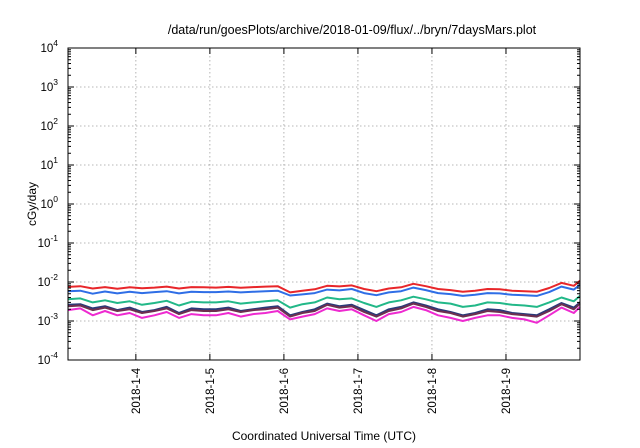  What do you see at coordinates (48, 358) in the screenshot?
I see `y-tick-label: 10⁻⁴` at bounding box center [48, 358].